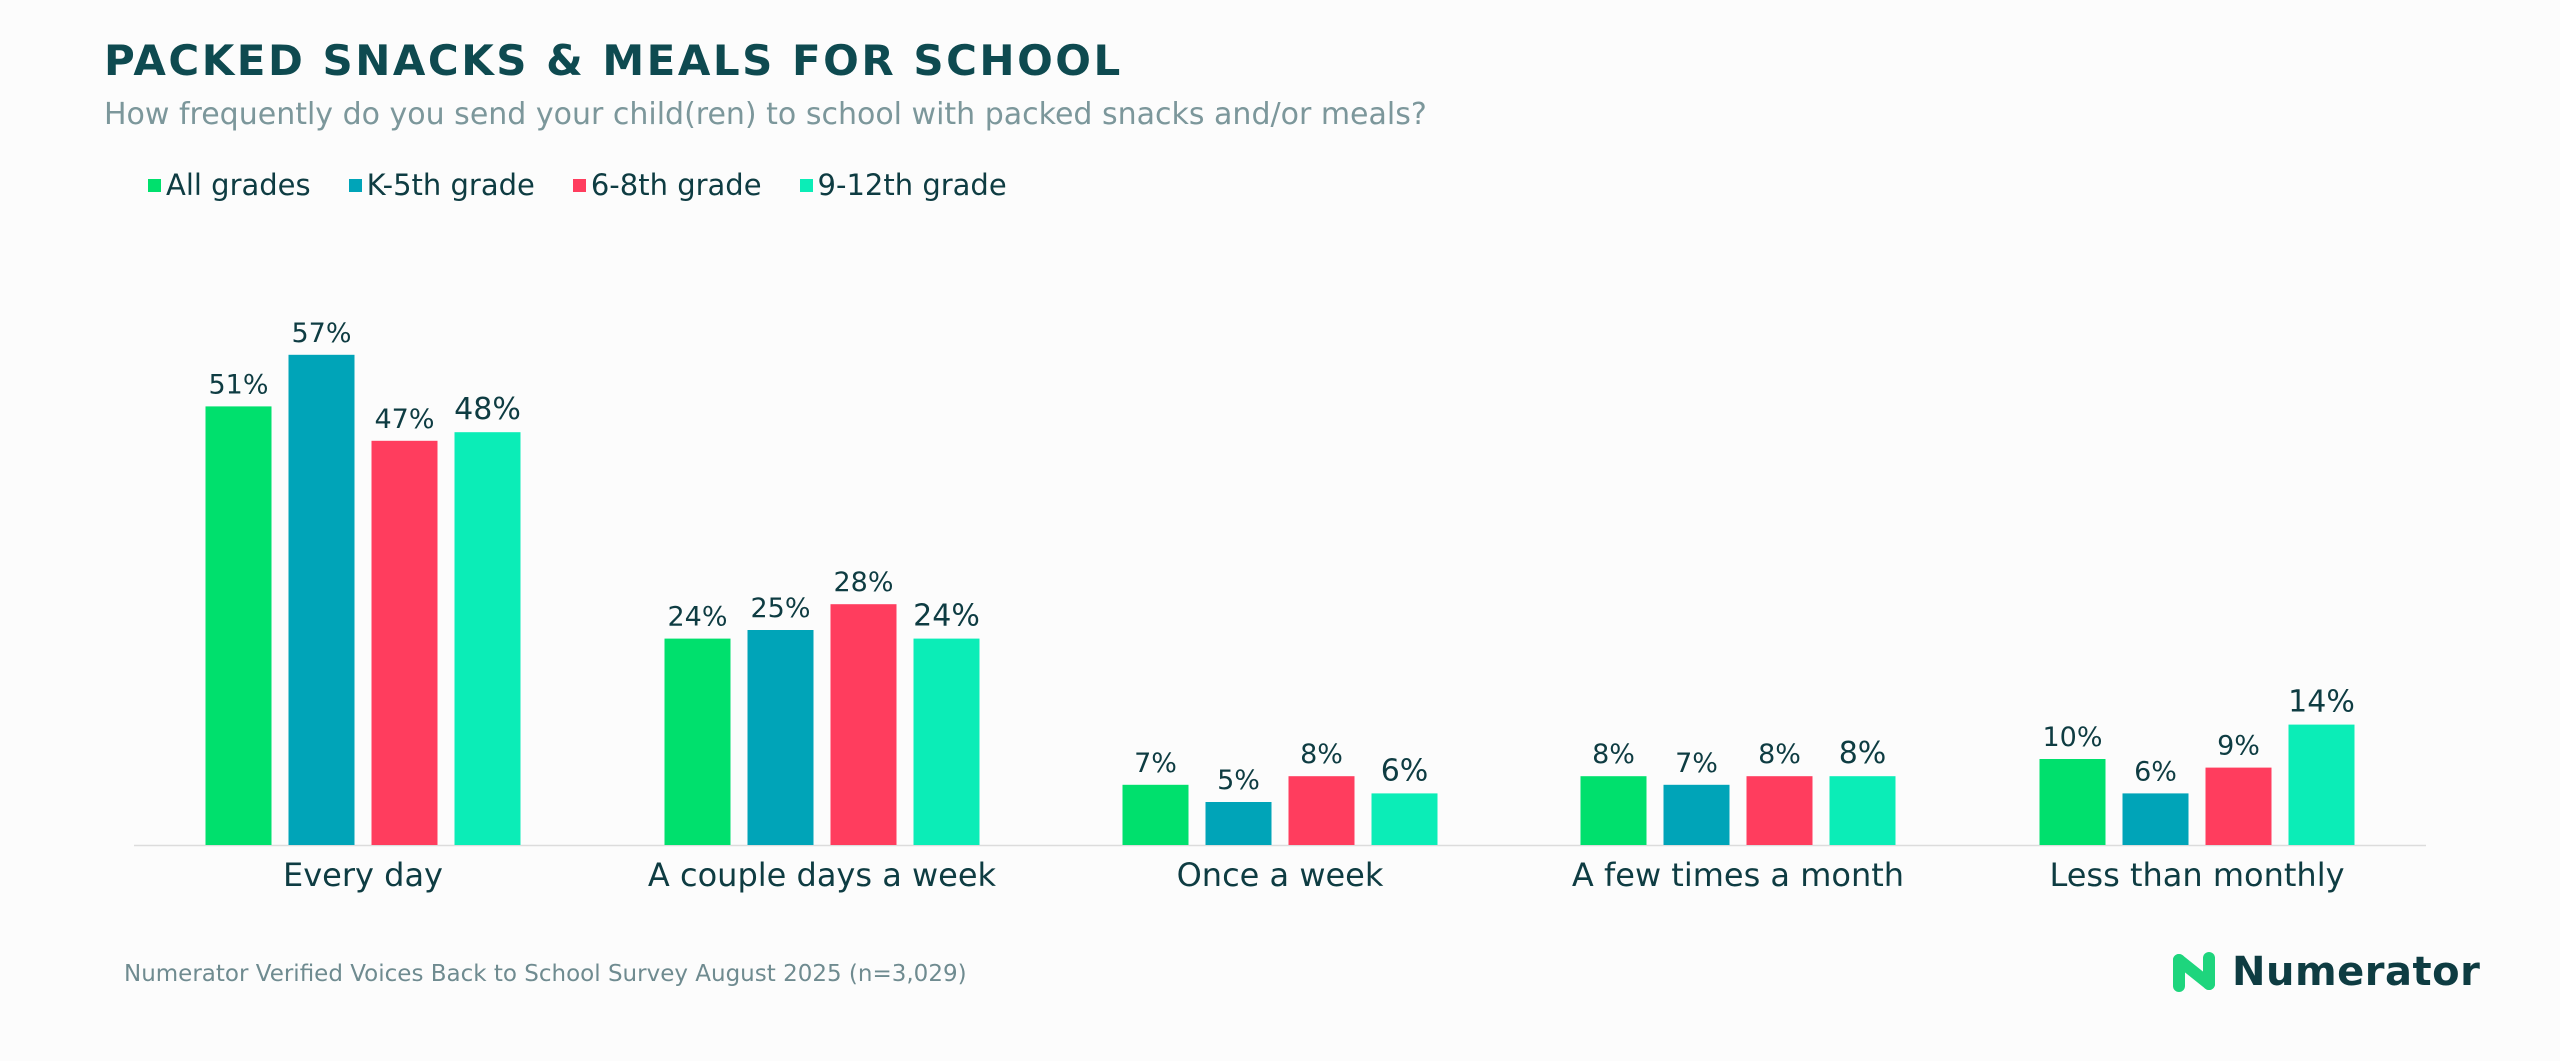 The image size is (2560, 1061). Describe the element at coordinates (238, 384) in the screenshot. I see `bar-value-label: 51%` at that location.